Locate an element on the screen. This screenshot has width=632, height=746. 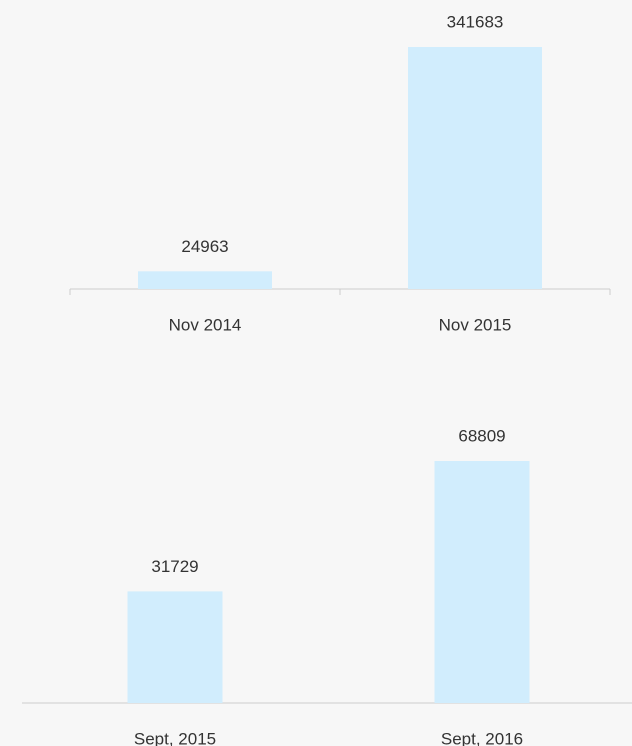
value-label: 341683 is located at coordinates (475, 21).